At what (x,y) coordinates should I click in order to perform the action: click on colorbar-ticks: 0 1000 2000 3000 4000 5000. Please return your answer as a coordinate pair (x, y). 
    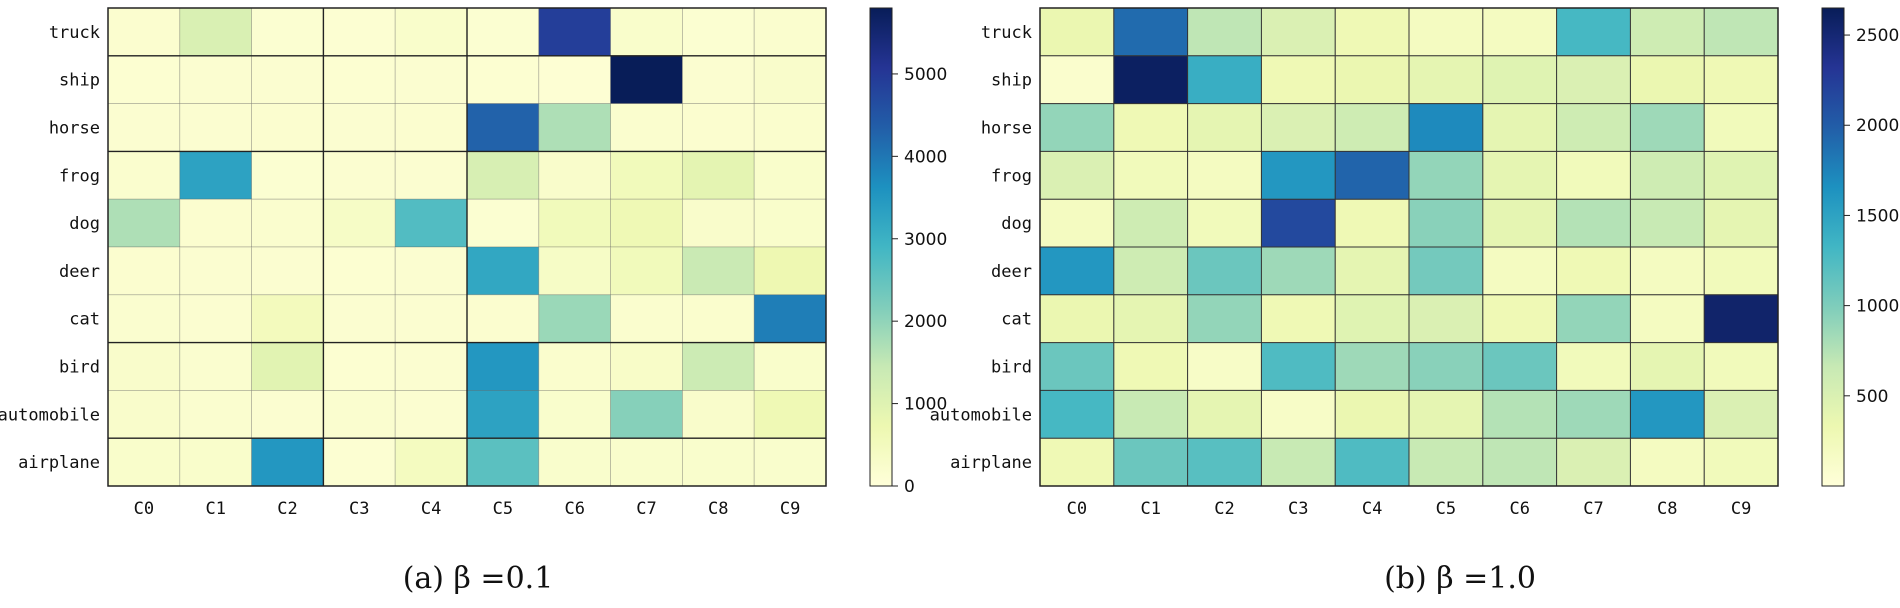
    Looking at the image, I should click on (919, 281).